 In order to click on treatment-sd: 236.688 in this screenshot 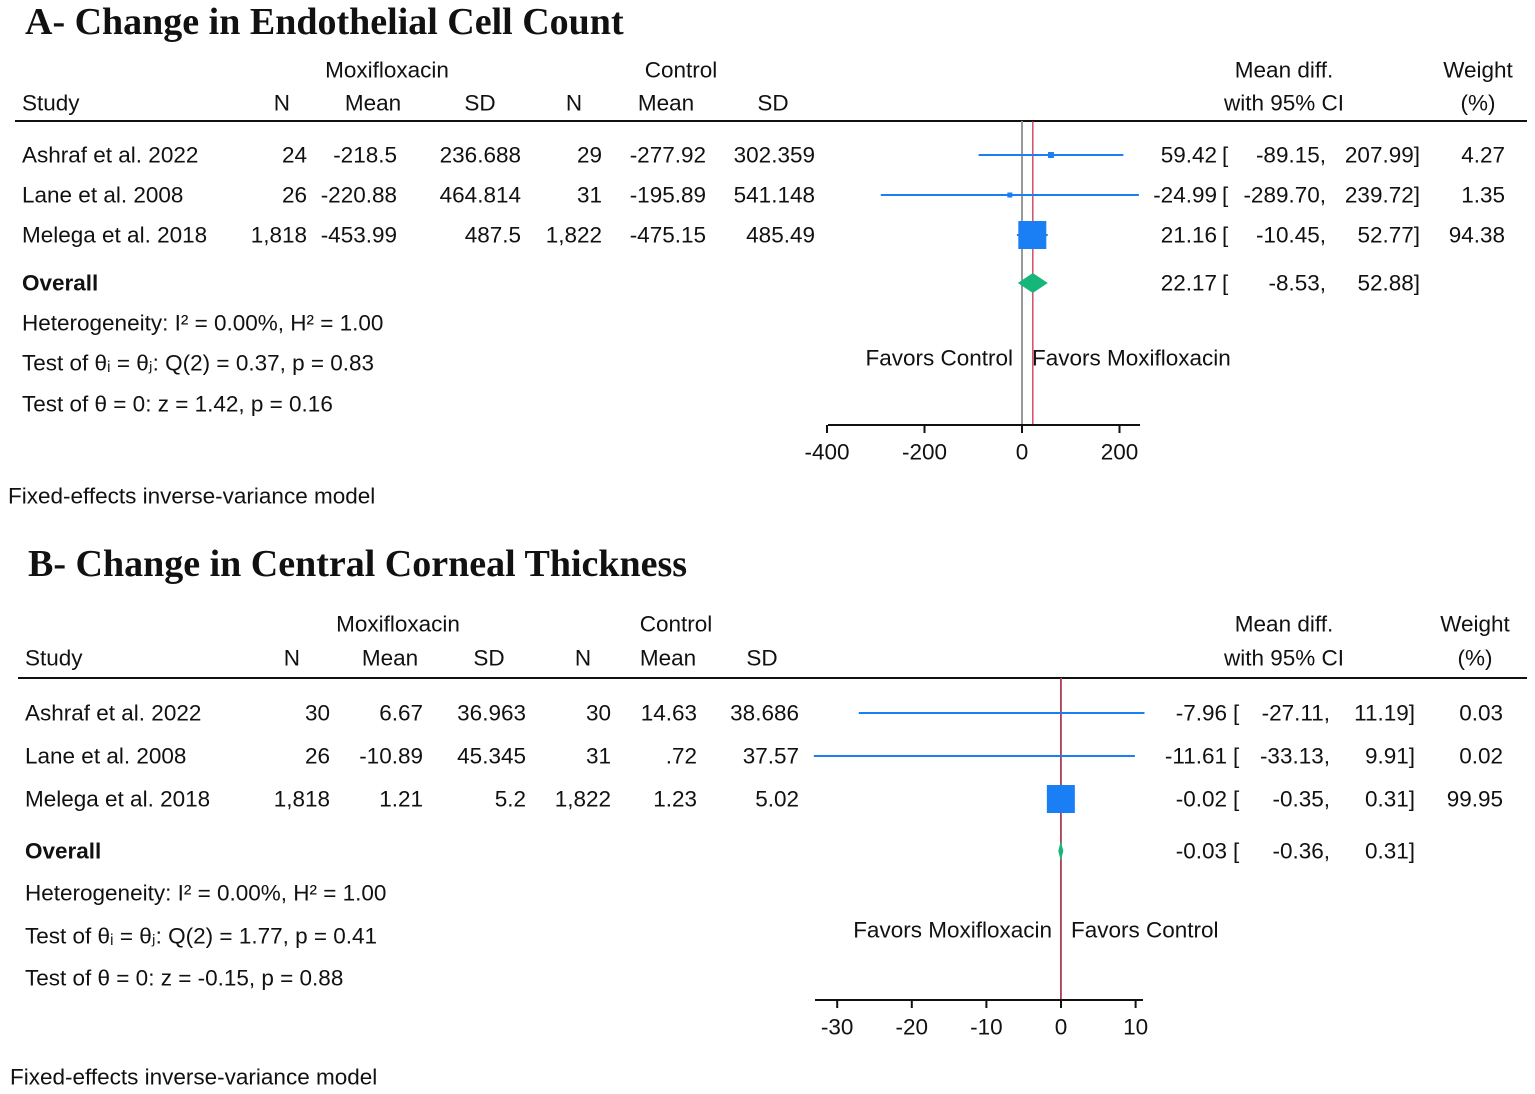, I will do `click(480, 155)`.